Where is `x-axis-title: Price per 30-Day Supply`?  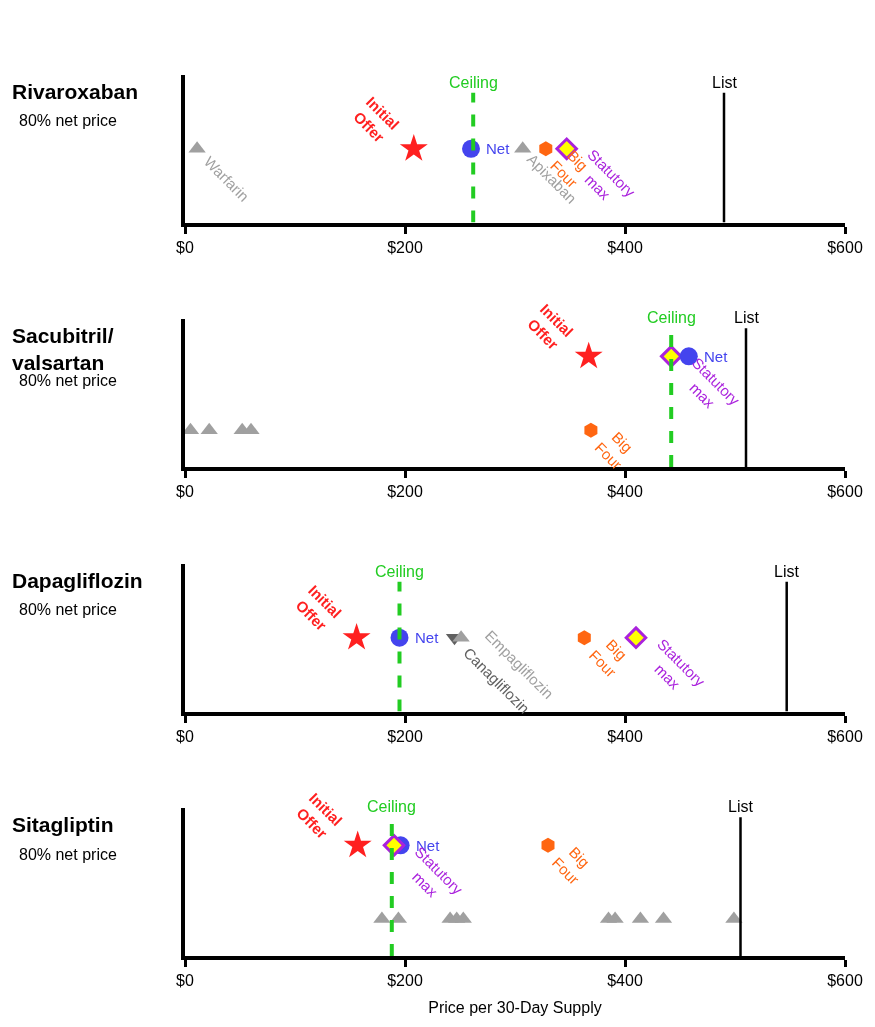 x-axis-title: Price per 30-Day Supply is located at coordinates (515, 1008).